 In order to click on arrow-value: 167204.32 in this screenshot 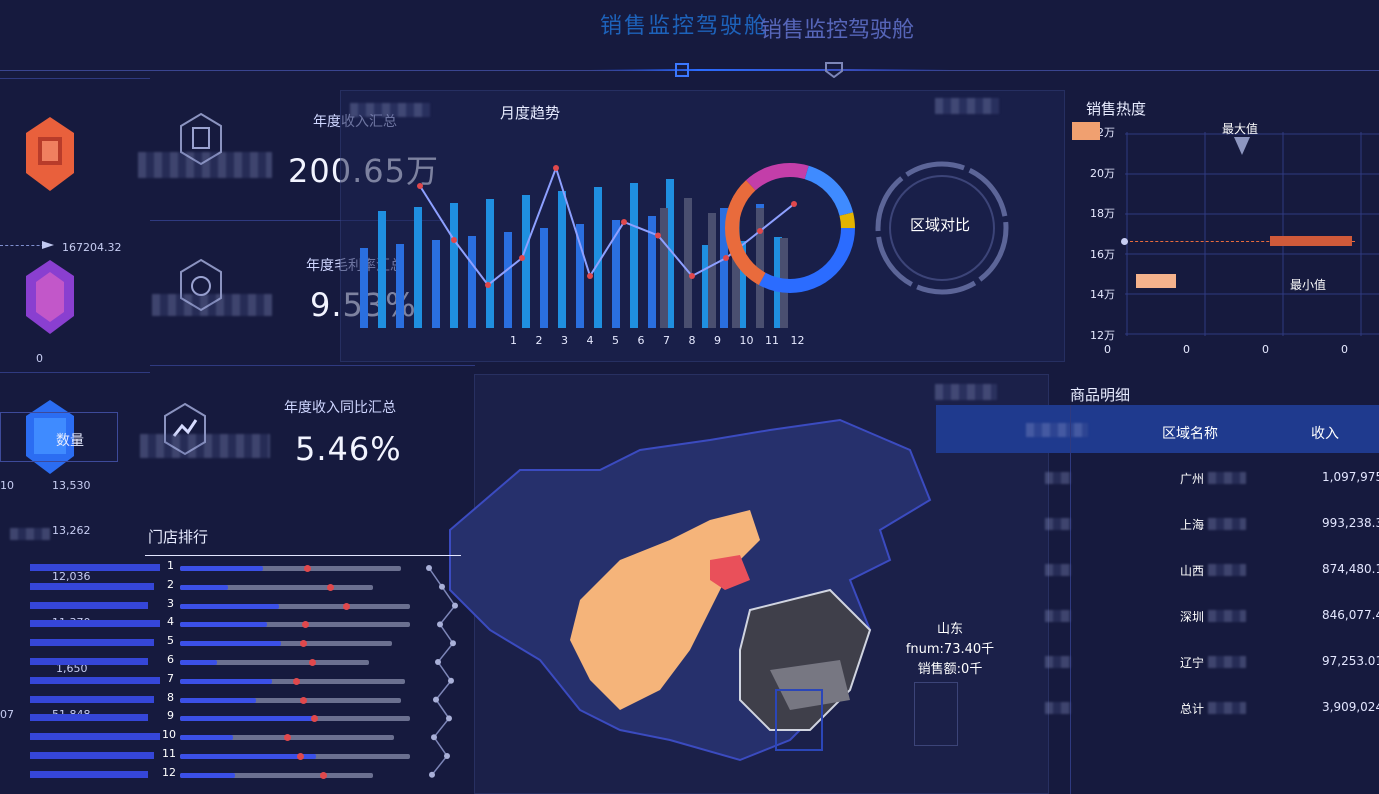, I will do `click(92, 247)`.